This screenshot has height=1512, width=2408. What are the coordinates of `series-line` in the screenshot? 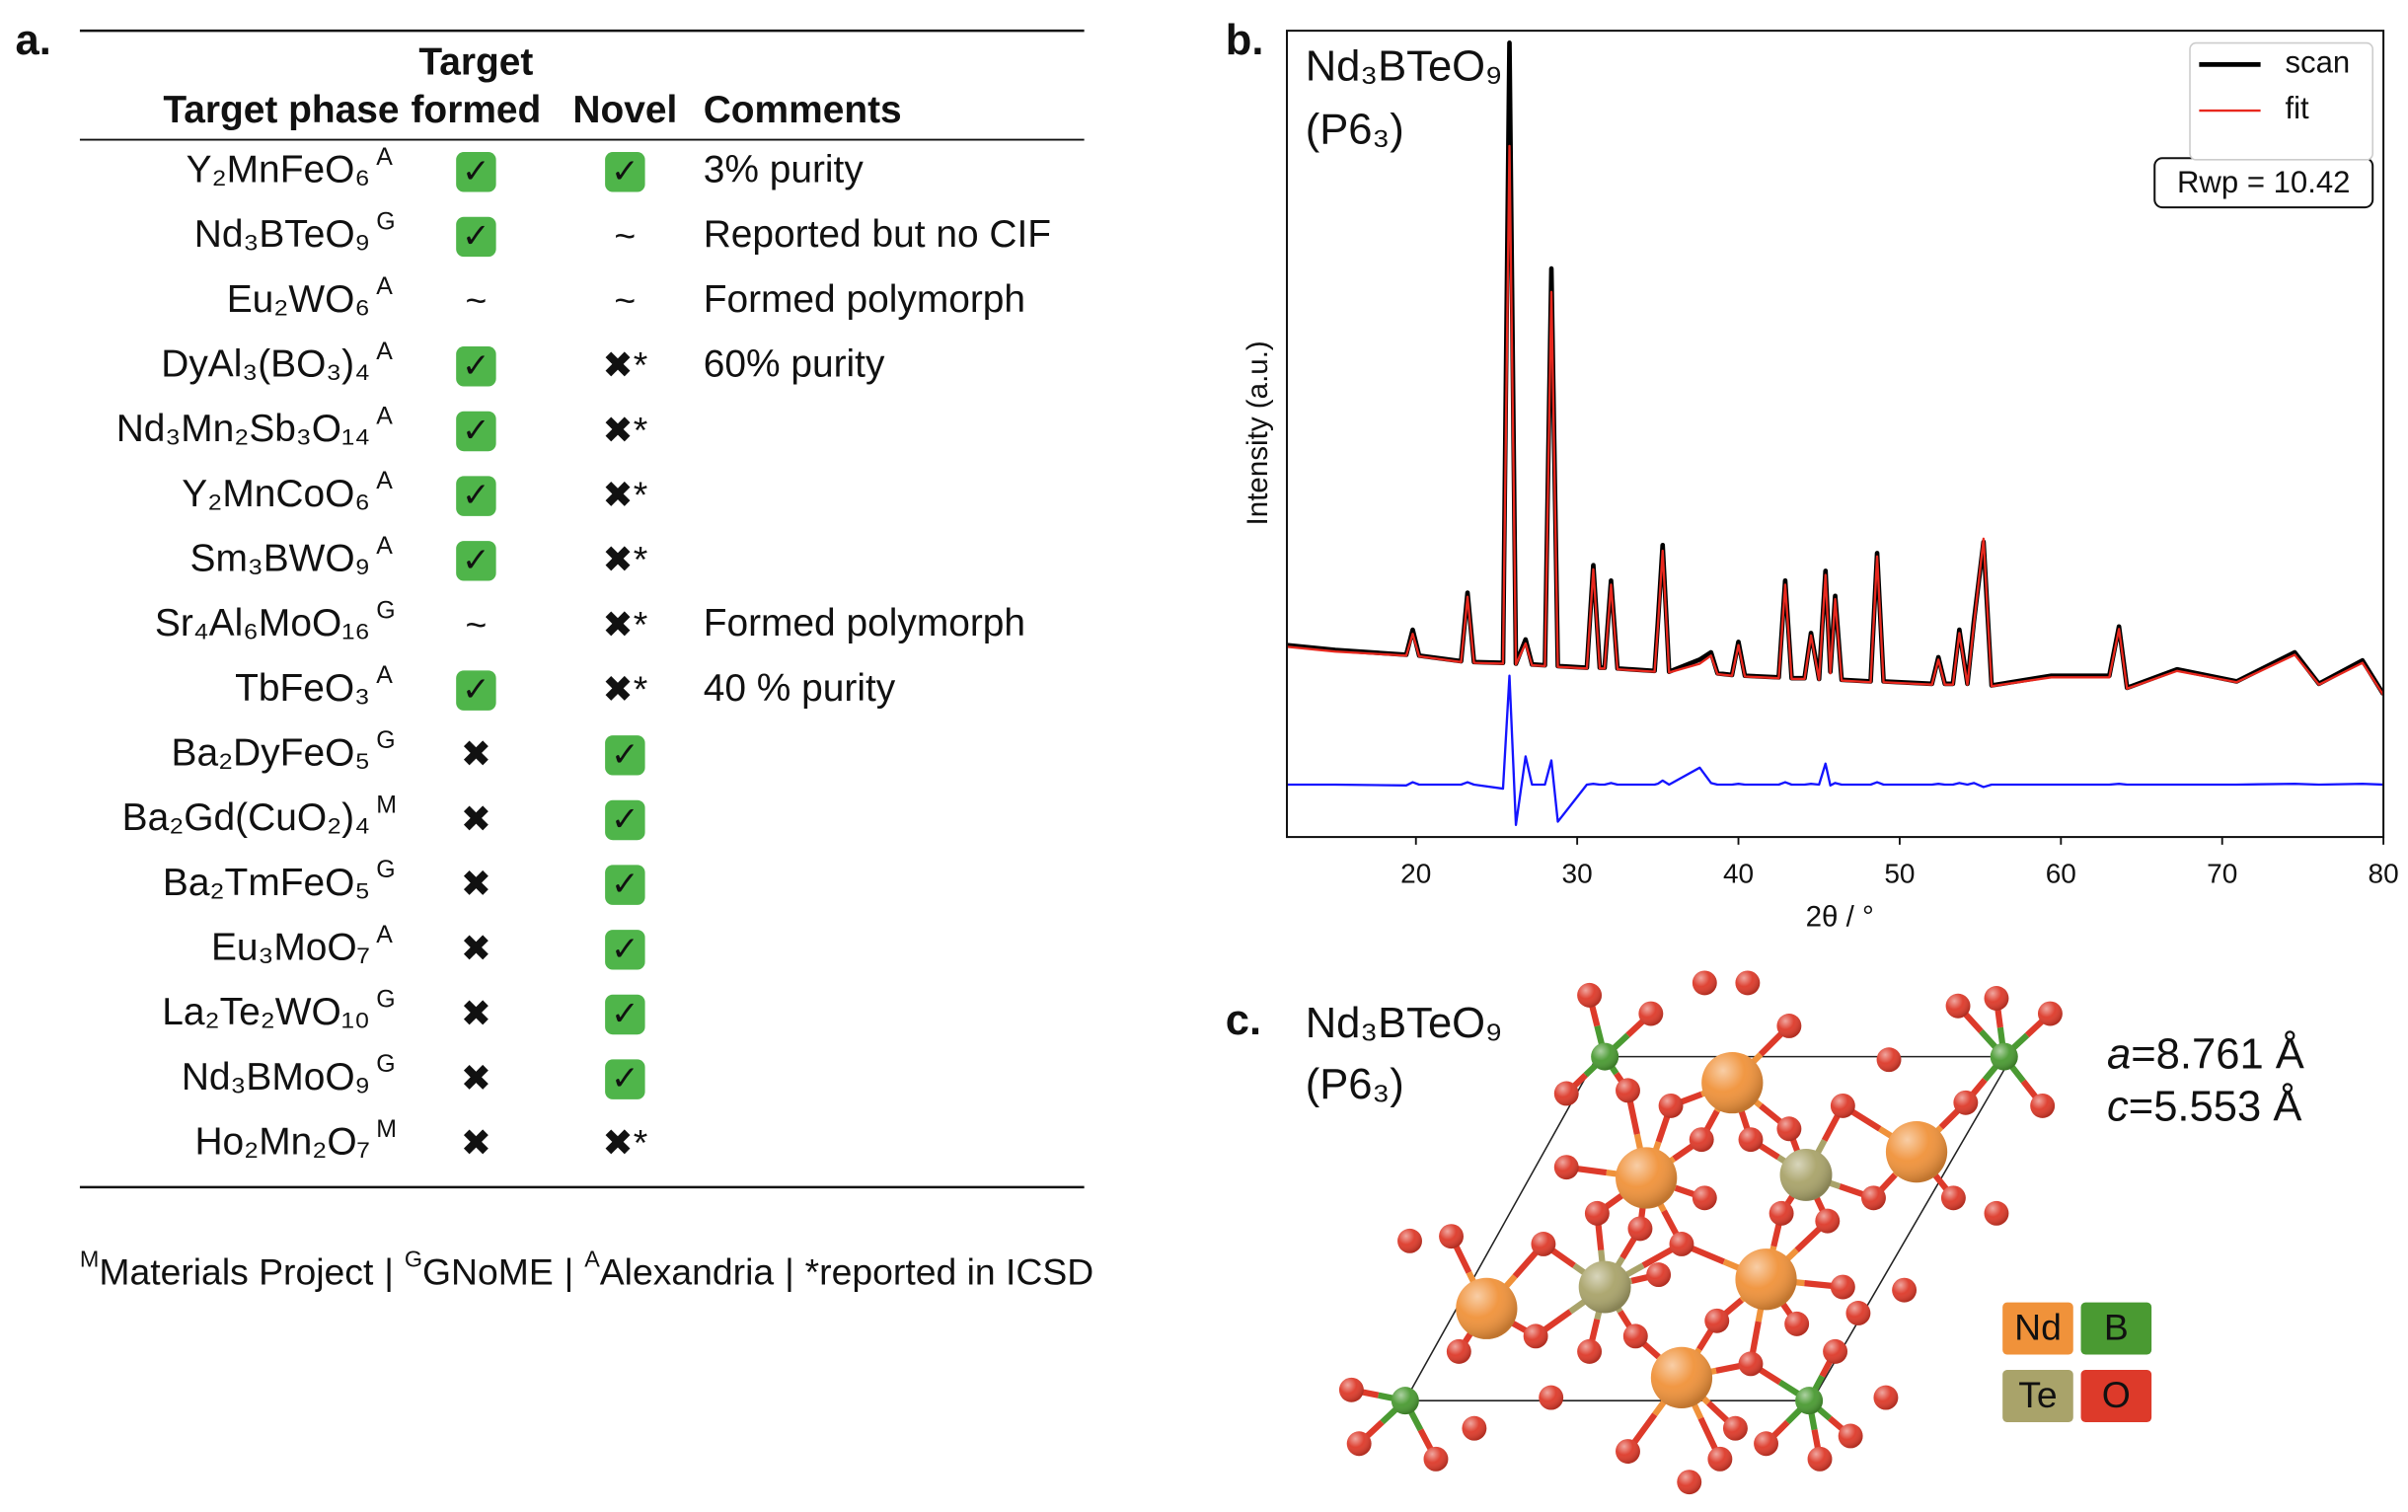 It's located at (1836, 751).